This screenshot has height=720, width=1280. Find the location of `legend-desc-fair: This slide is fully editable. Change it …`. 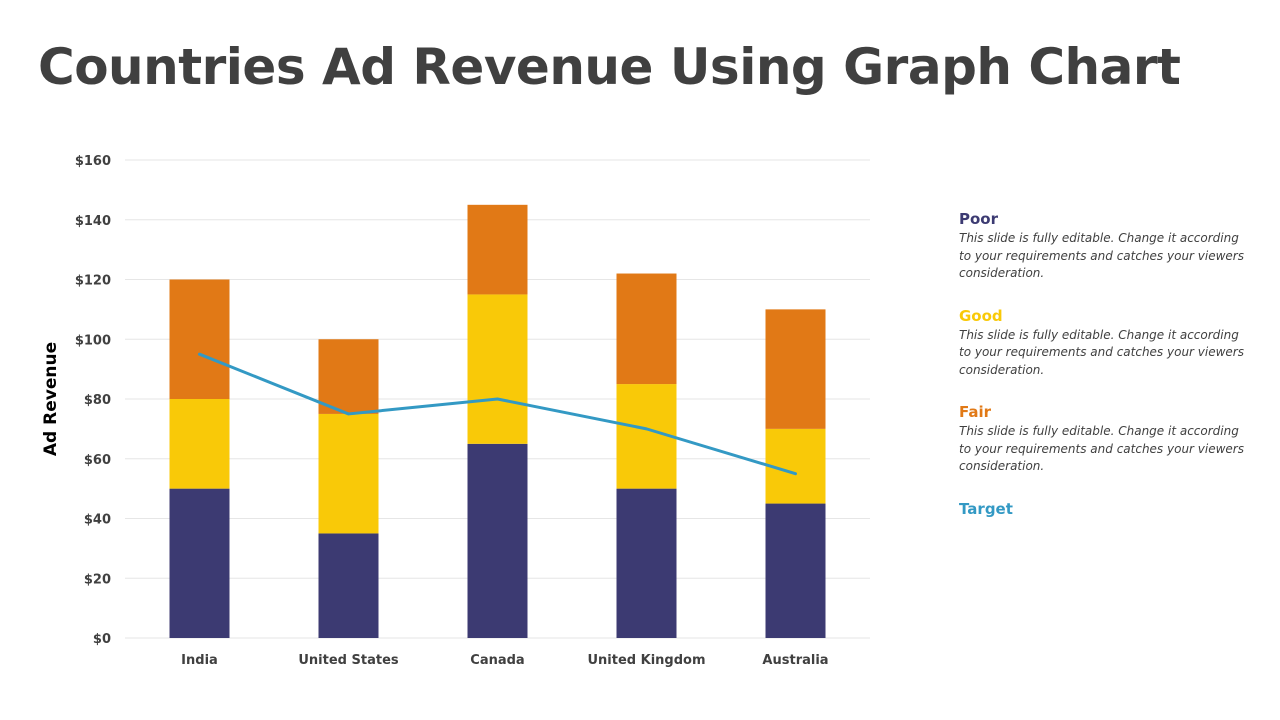

legend-desc-fair: This slide is fully editable. Change it … is located at coordinates (1101, 448).